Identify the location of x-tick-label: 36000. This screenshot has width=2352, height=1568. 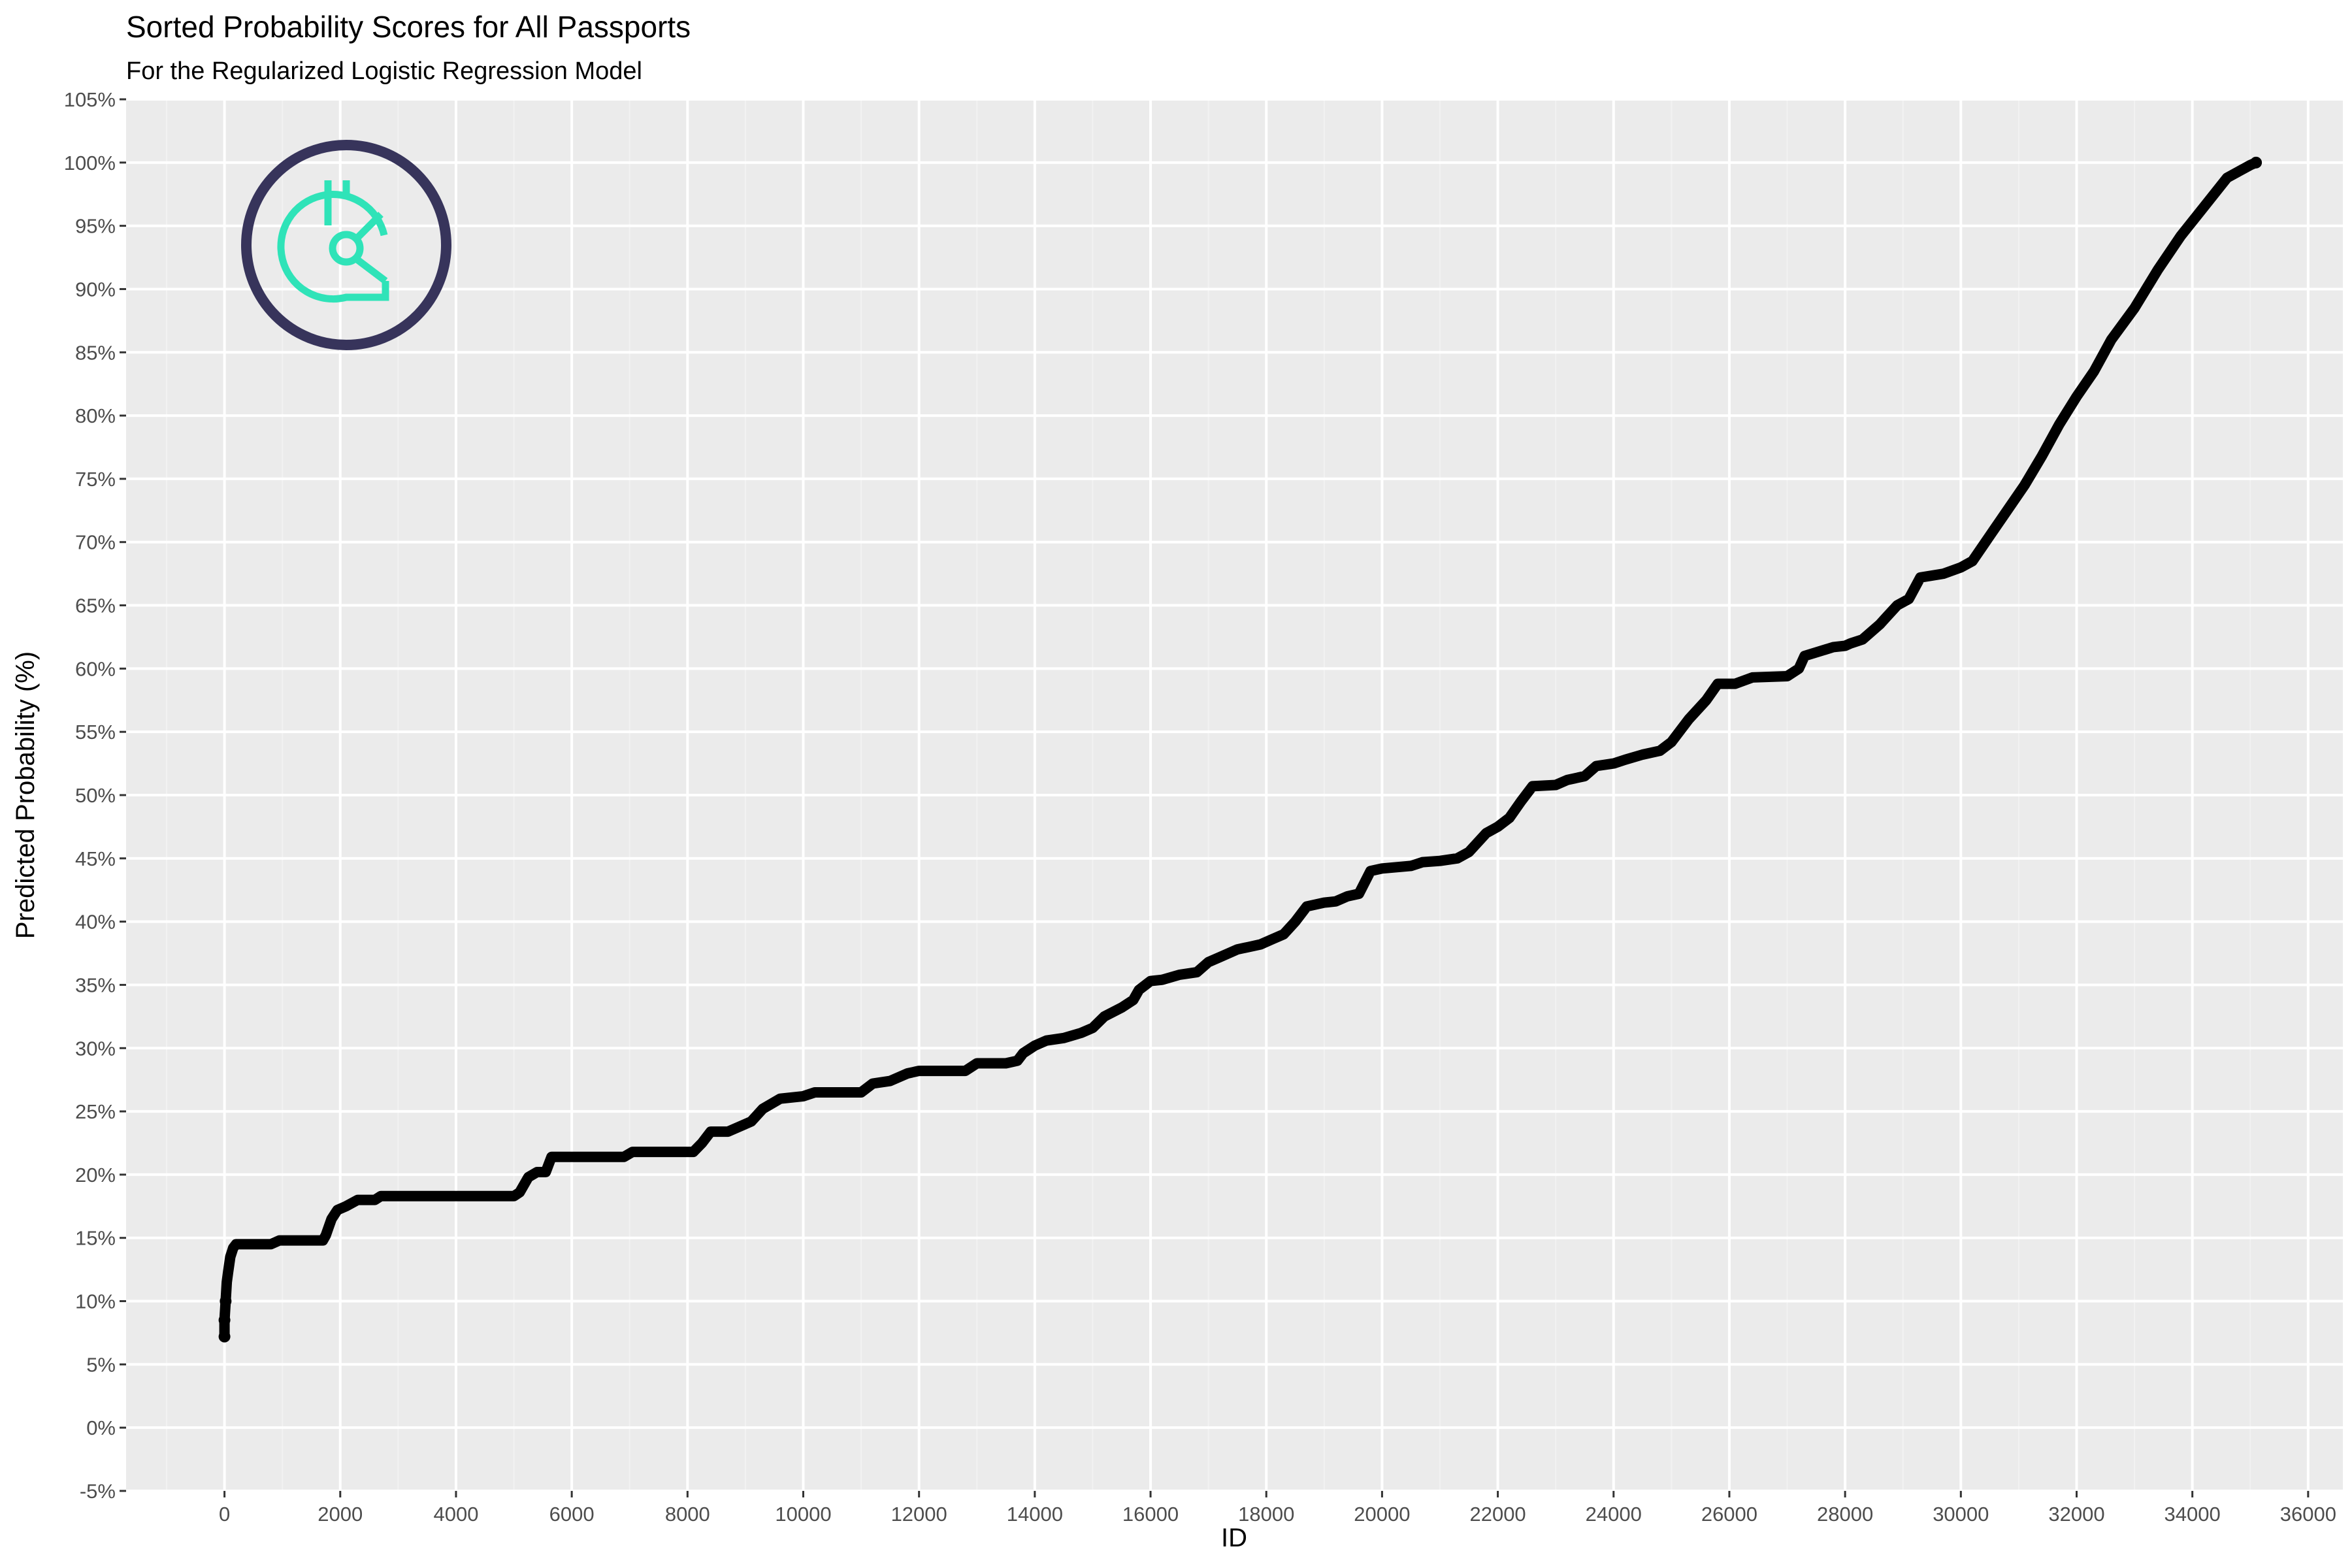
(2308, 1514).